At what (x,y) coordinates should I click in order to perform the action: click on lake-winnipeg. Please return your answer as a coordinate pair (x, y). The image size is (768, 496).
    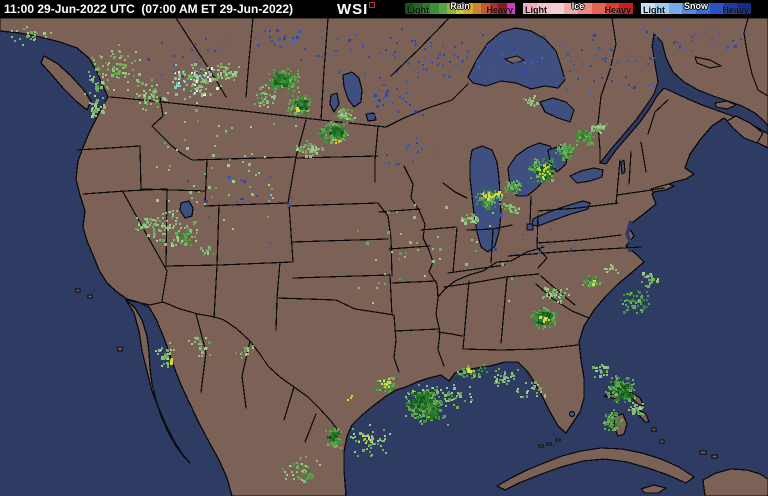
    Looking at the image, I should click on (352, 89).